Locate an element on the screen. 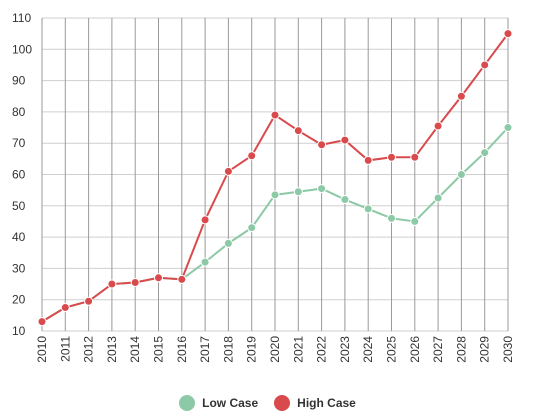  x-tick-label: 2022 is located at coordinates (322, 349).